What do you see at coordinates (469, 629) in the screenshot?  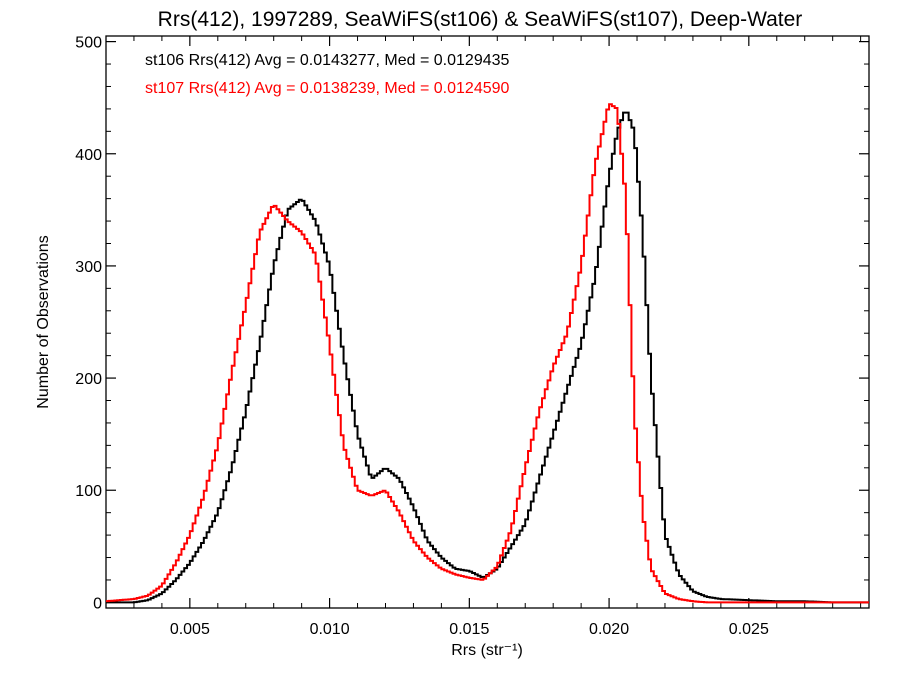 I see `x-tick-label: 0.015` at bounding box center [469, 629].